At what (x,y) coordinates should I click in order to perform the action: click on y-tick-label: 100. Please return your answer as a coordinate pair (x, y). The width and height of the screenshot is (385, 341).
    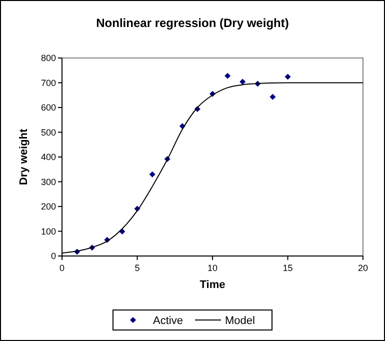
    Looking at the image, I should click on (48, 231).